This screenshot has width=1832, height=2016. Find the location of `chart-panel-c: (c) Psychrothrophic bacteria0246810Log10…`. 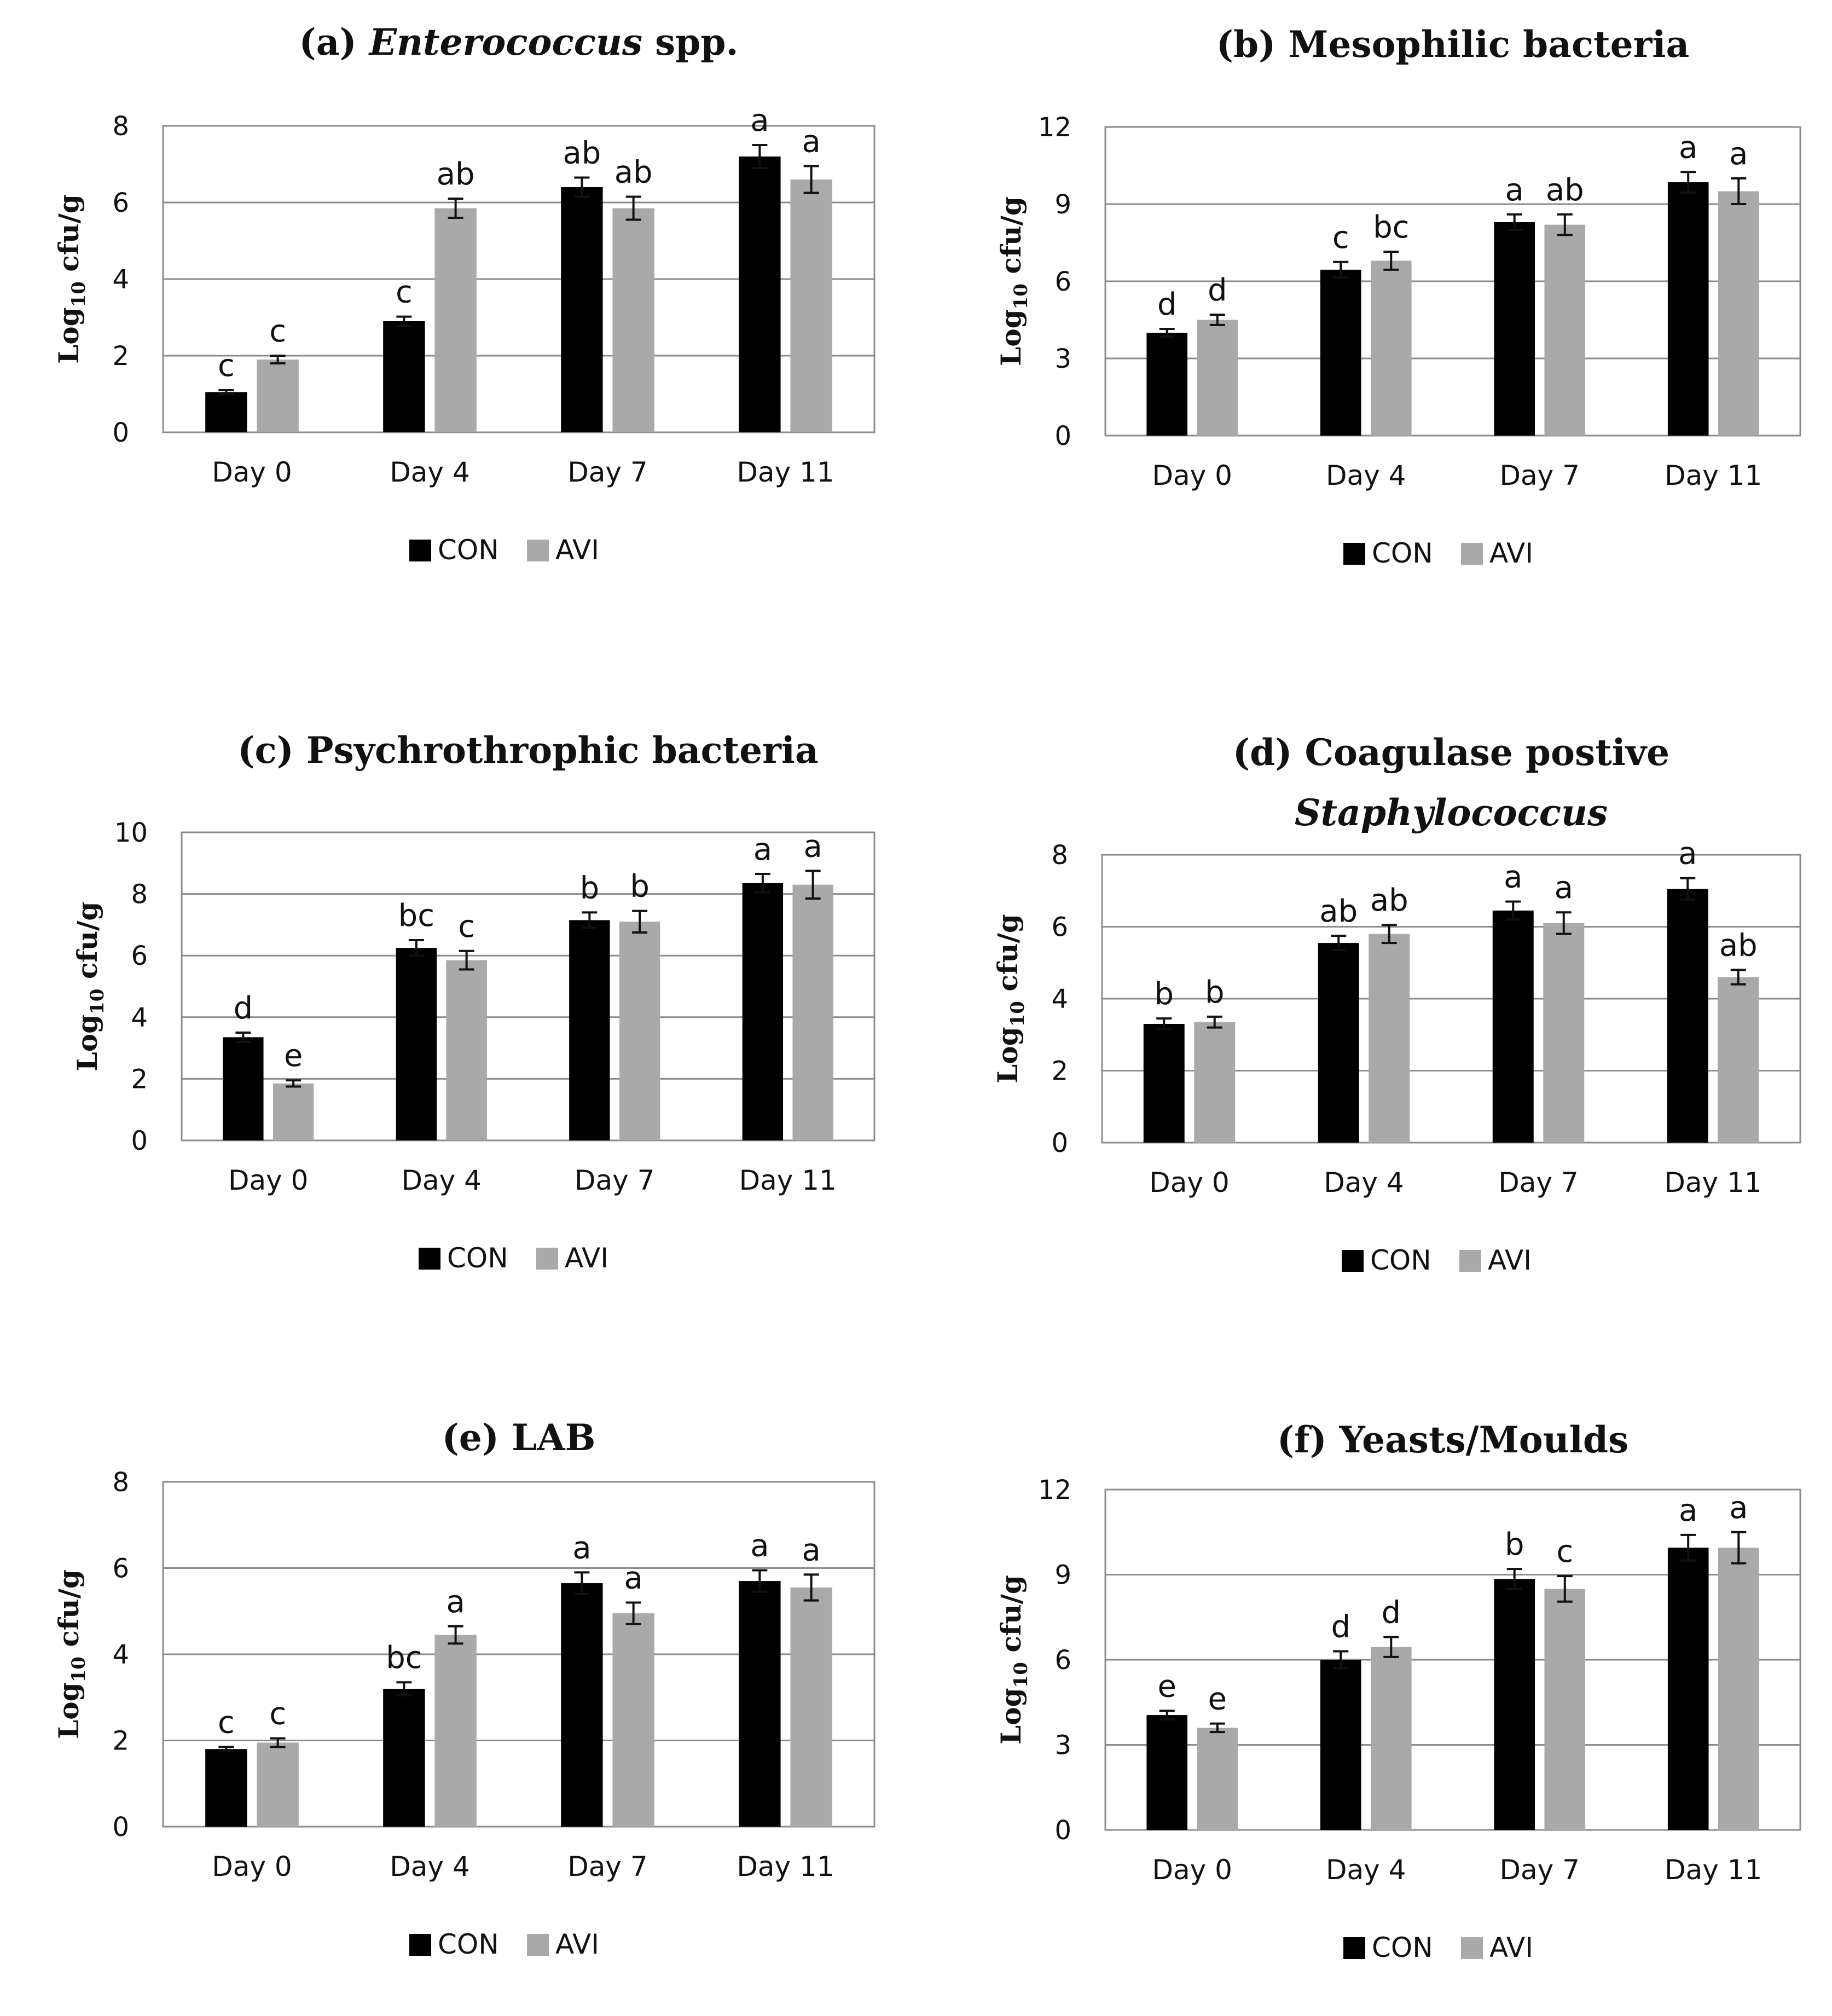

chart-panel-c: (c) Psychrothrophic bacteria0246810Log10… is located at coordinates (473, 1002).